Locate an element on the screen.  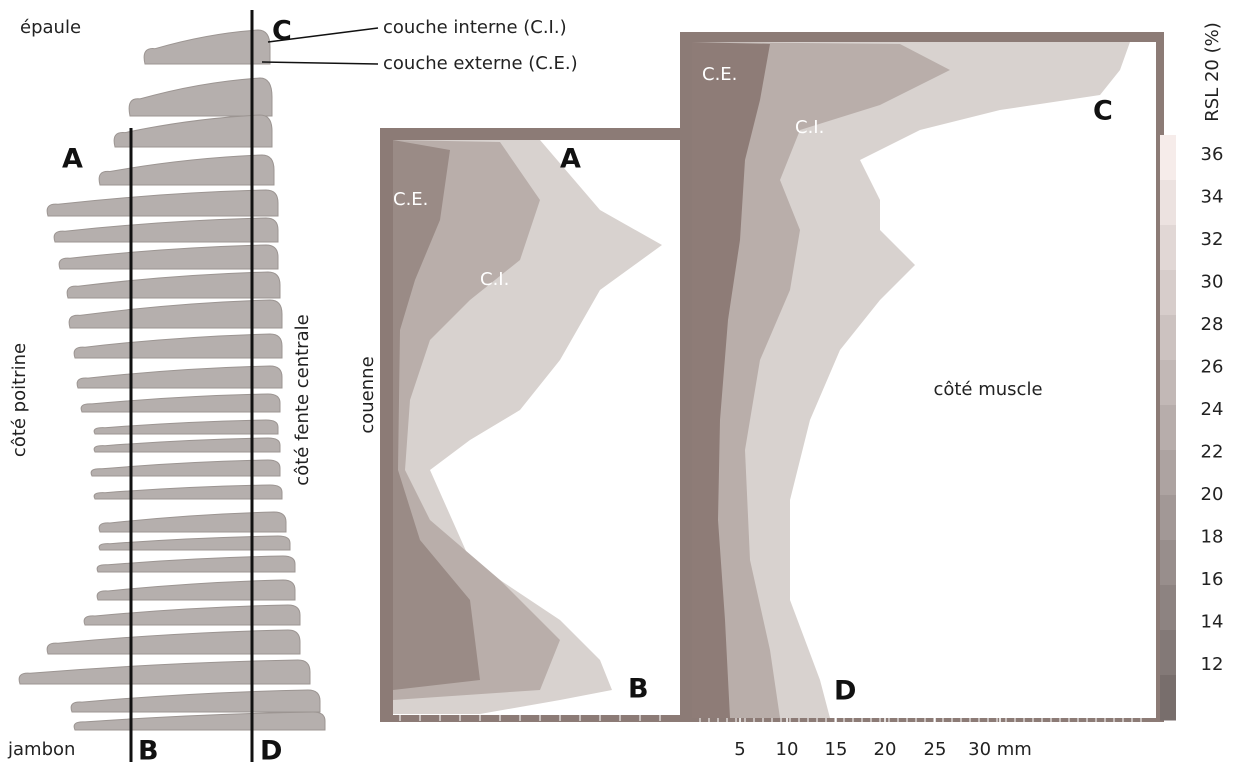
colorbar-label: 28 is located at coordinates (1212, 324).